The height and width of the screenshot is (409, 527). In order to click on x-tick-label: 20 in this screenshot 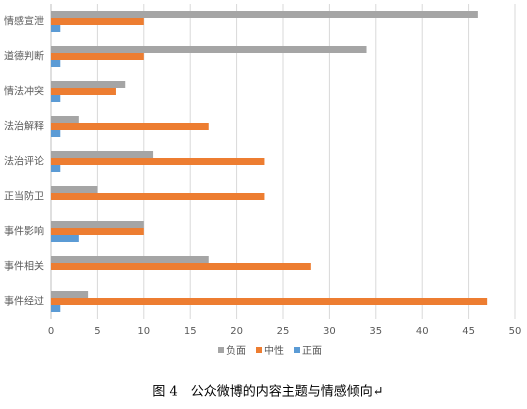, I will do `click(236, 331)`.